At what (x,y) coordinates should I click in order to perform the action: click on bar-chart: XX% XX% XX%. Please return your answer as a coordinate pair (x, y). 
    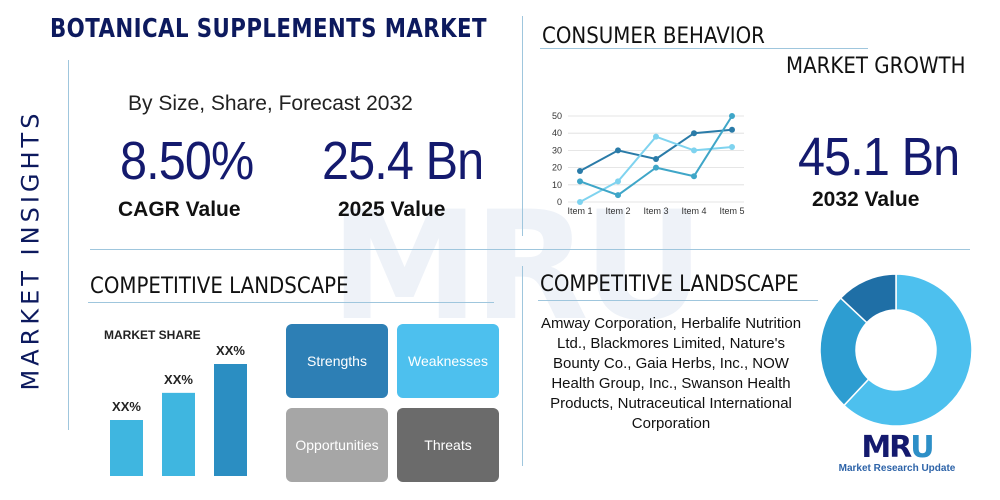
    Looking at the image, I should click on (178, 409).